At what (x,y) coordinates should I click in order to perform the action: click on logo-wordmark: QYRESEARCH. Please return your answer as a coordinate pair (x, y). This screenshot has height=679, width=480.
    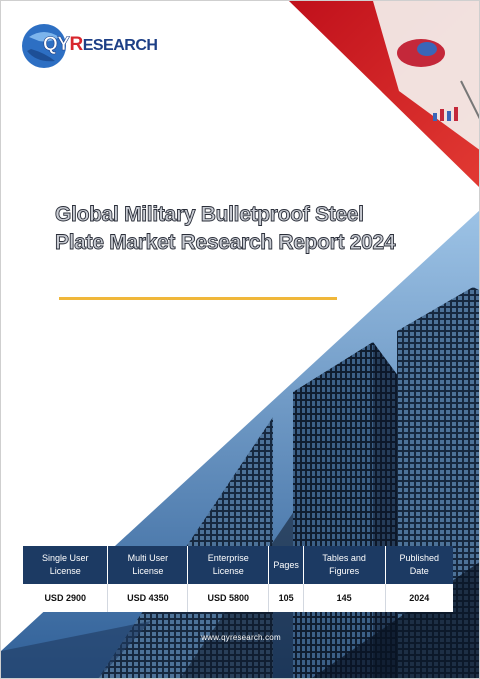
    Looking at the image, I should click on (100, 45).